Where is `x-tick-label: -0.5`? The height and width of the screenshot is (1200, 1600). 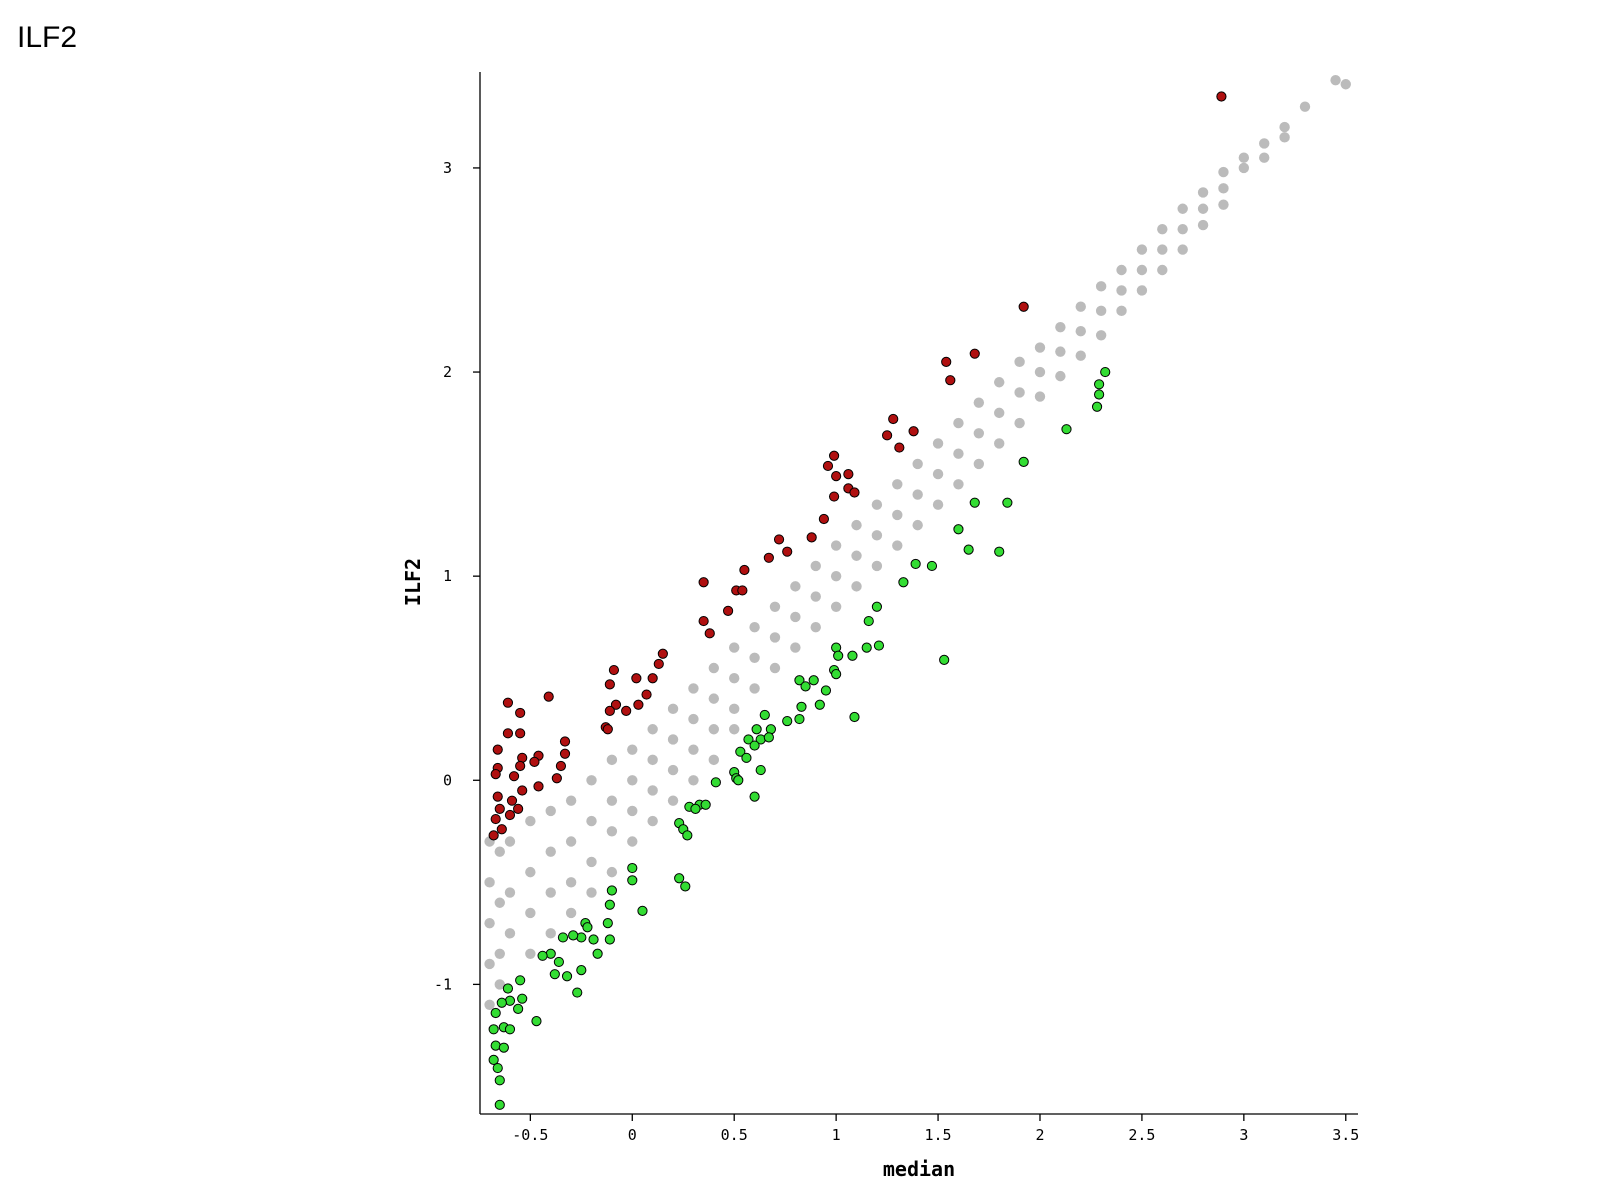 x-tick-label: -0.5 is located at coordinates (530, 1135).